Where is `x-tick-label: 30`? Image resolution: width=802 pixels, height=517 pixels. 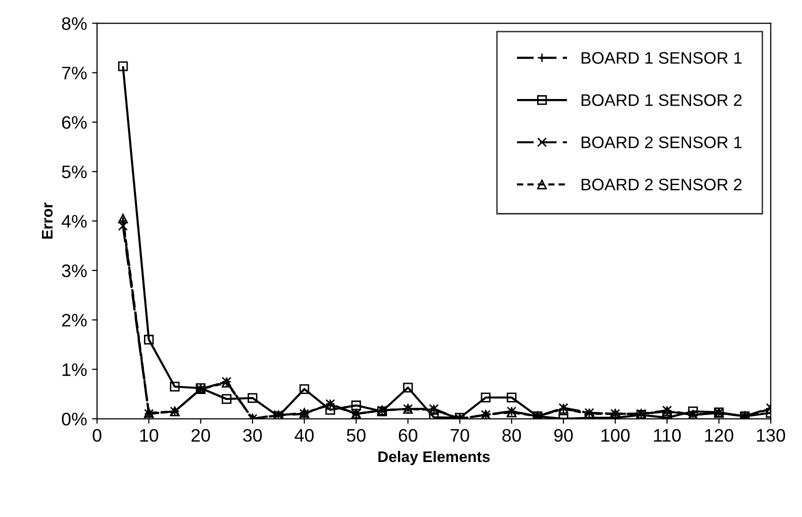
x-tick-label: 30 is located at coordinates (252, 435).